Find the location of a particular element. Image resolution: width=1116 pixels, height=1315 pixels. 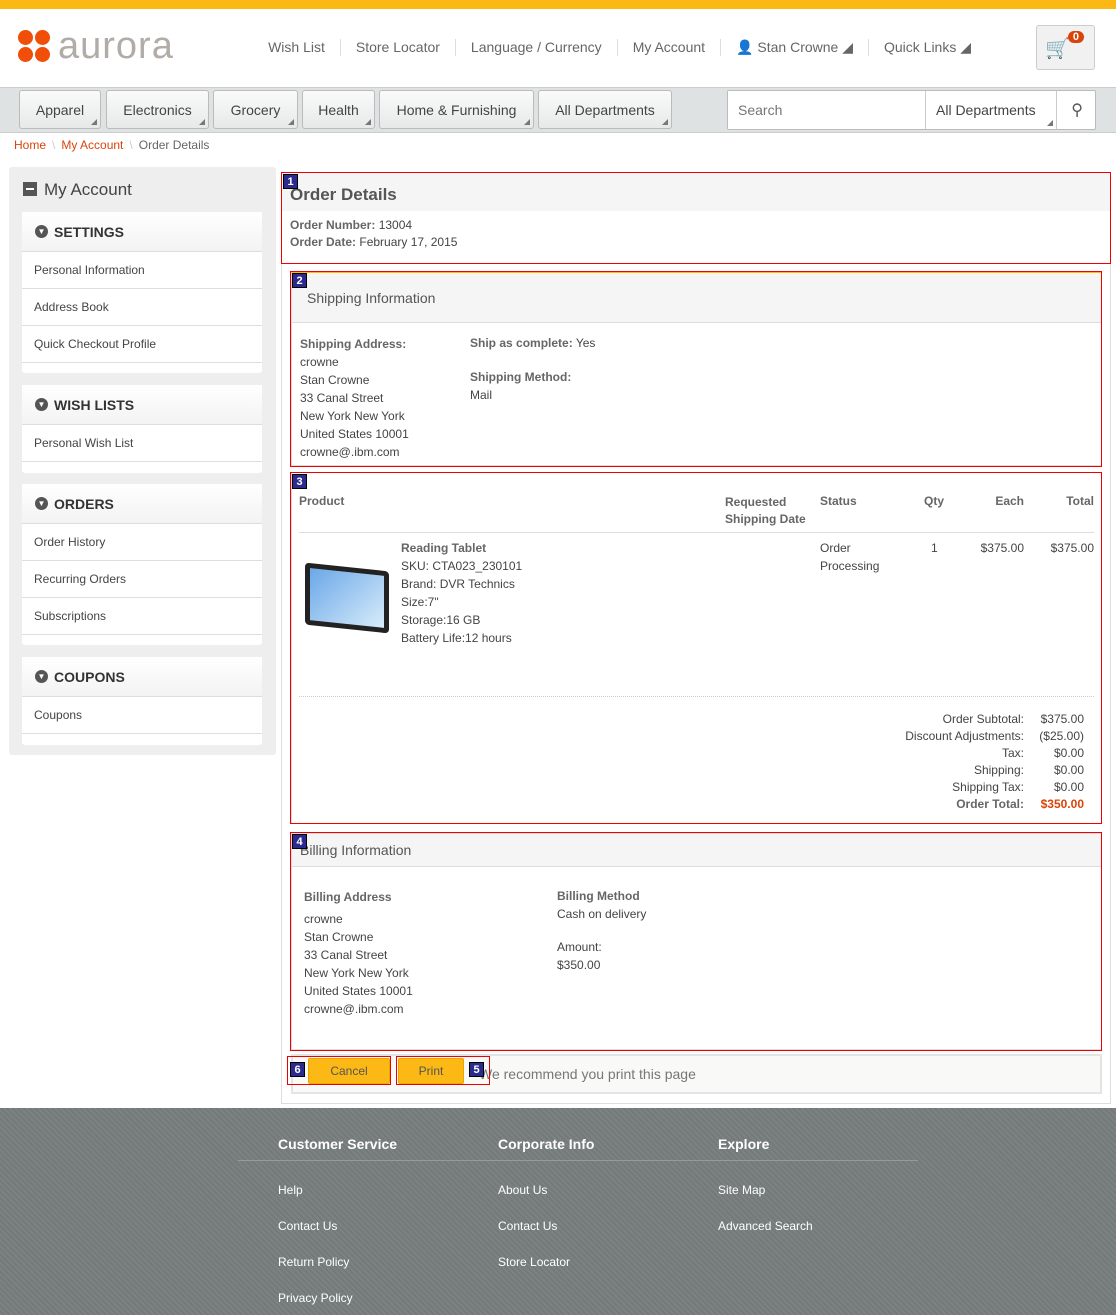

footer-link-privacy-policy: Privacy Policy is located at coordinates (315, 1298).